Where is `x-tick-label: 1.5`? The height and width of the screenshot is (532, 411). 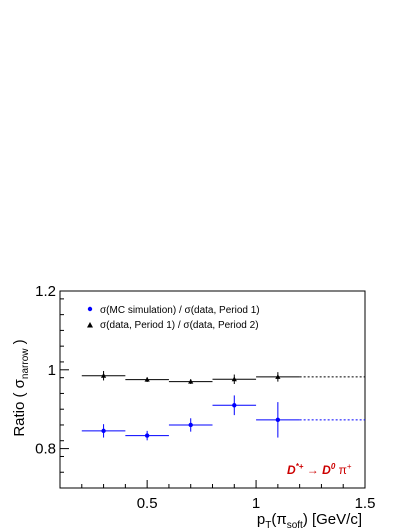 x-tick-label: 1.5 is located at coordinates (365, 503).